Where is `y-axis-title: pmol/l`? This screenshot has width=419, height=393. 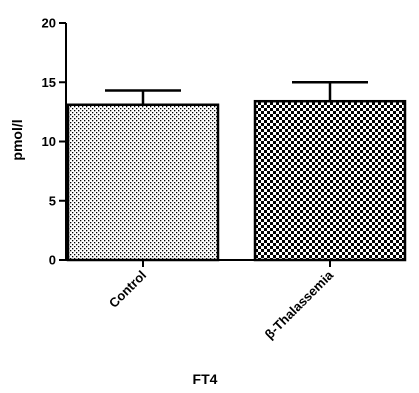
y-axis-title: pmol/l is located at coordinates (17, 139).